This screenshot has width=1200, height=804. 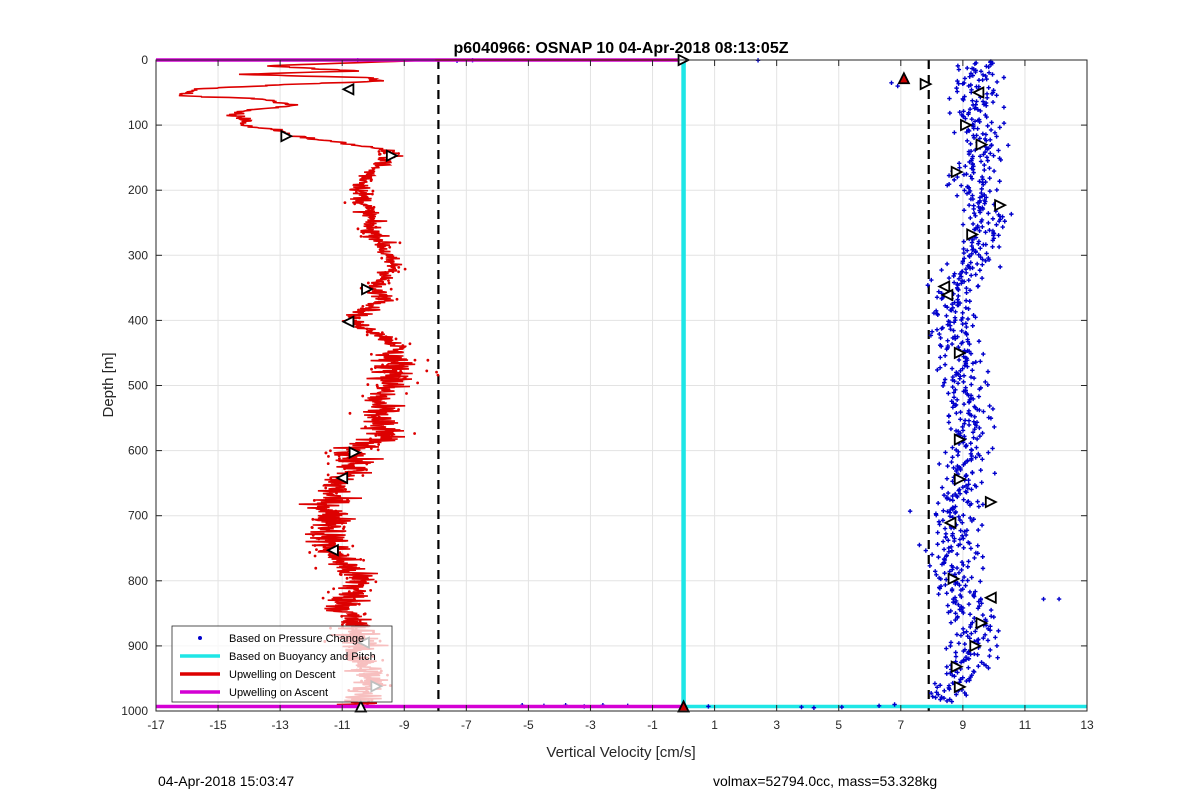 What do you see at coordinates (900, 725) in the screenshot?
I see `x-tick-label: 7` at bounding box center [900, 725].